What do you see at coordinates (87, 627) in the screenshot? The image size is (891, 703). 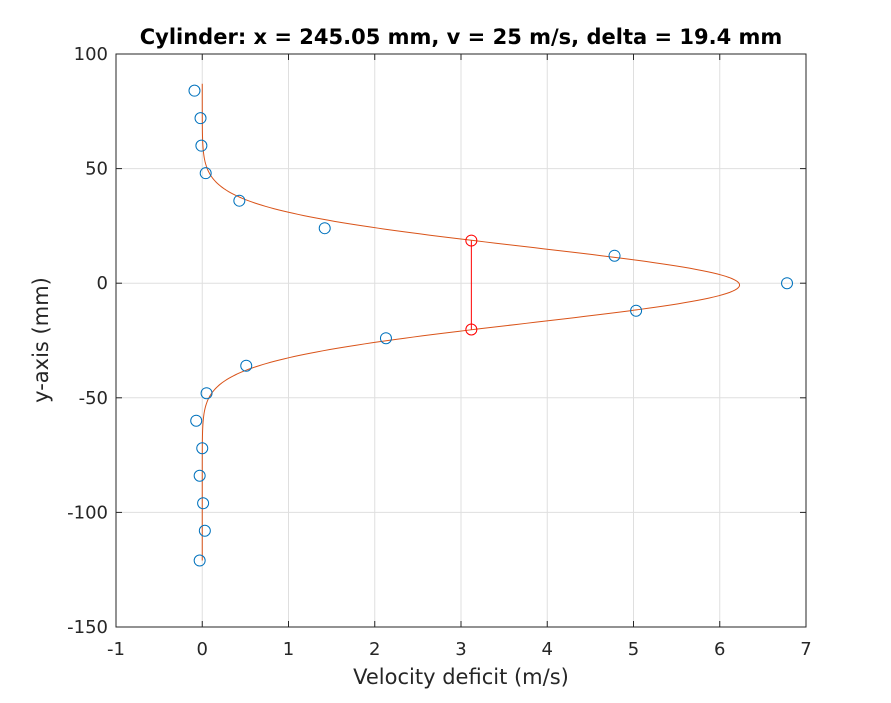 I see `y-tick-label: -150` at bounding box center [87, 627].